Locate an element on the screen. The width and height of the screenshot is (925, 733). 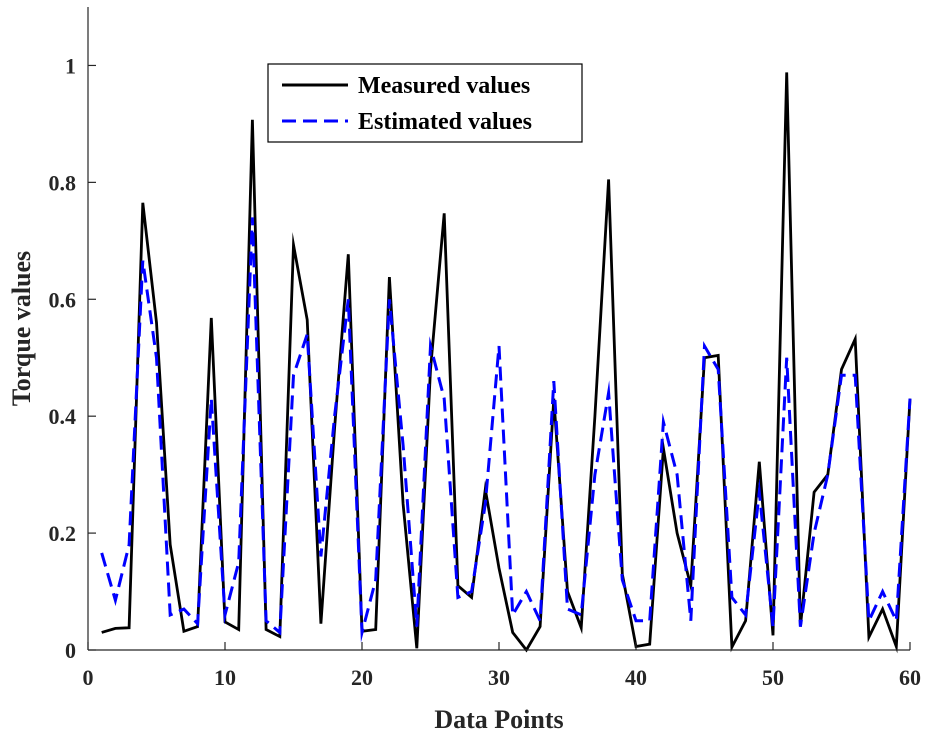
x-tick-label: 40 is located at coordinates (636, 677).